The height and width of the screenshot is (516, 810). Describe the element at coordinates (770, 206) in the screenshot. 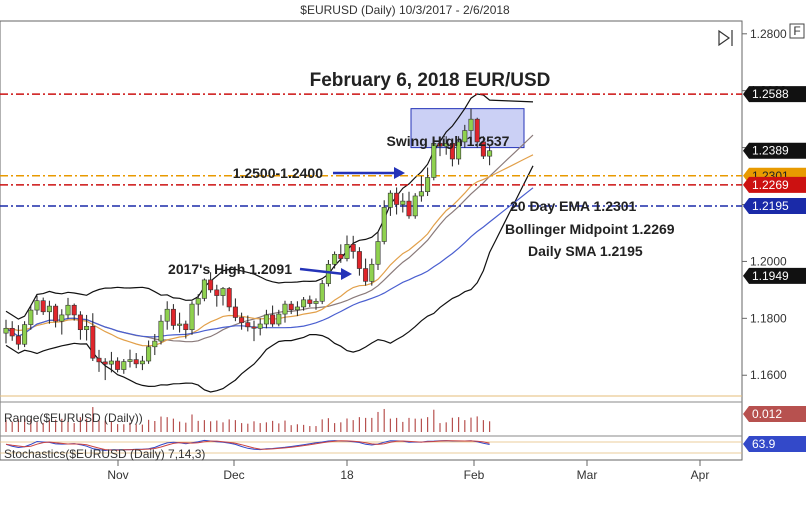

I see `price-badge-label: 1.2195` at that location.